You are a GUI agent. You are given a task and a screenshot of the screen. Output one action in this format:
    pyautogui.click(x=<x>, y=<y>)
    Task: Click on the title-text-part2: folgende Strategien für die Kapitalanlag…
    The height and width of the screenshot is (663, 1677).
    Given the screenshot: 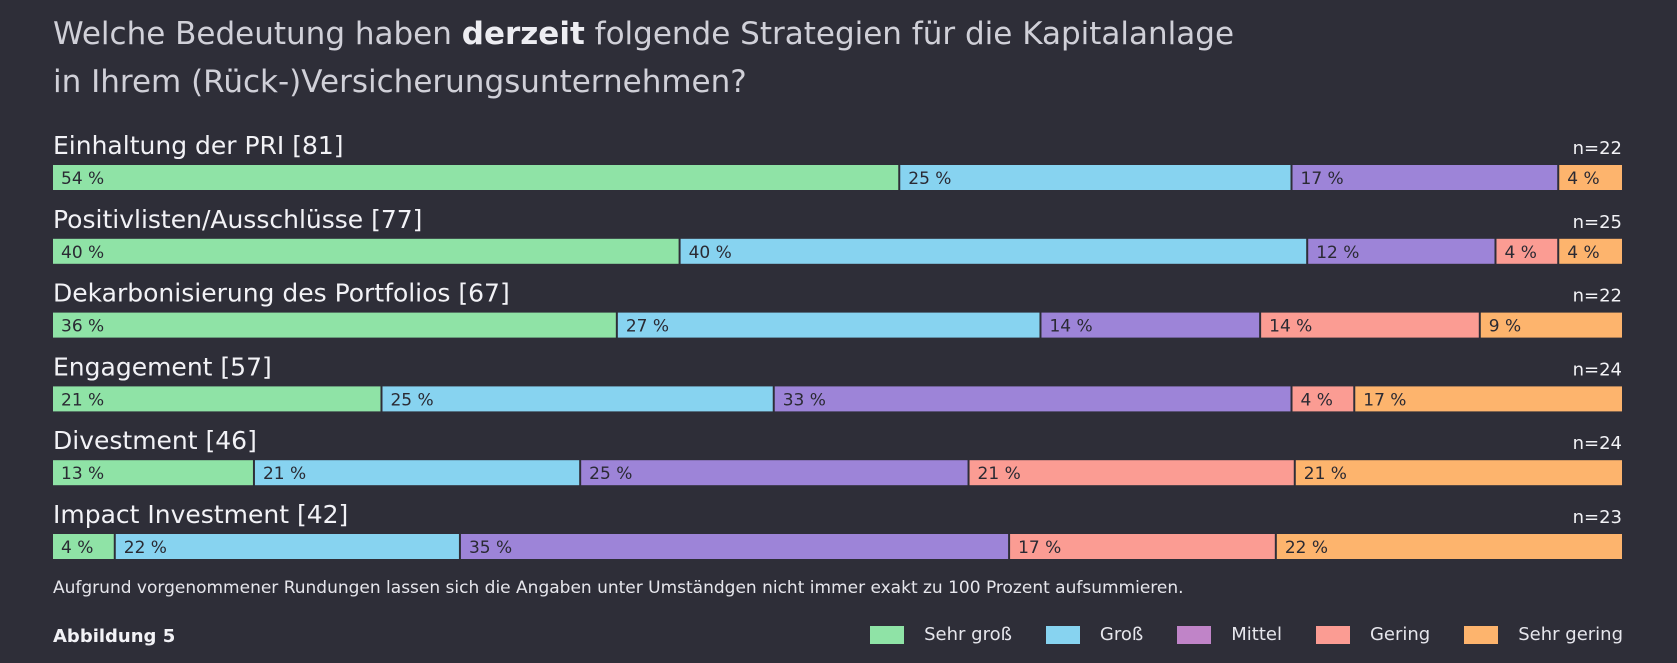 What is the action you would take?
    pyautogui.click(x=909, y=34)
    